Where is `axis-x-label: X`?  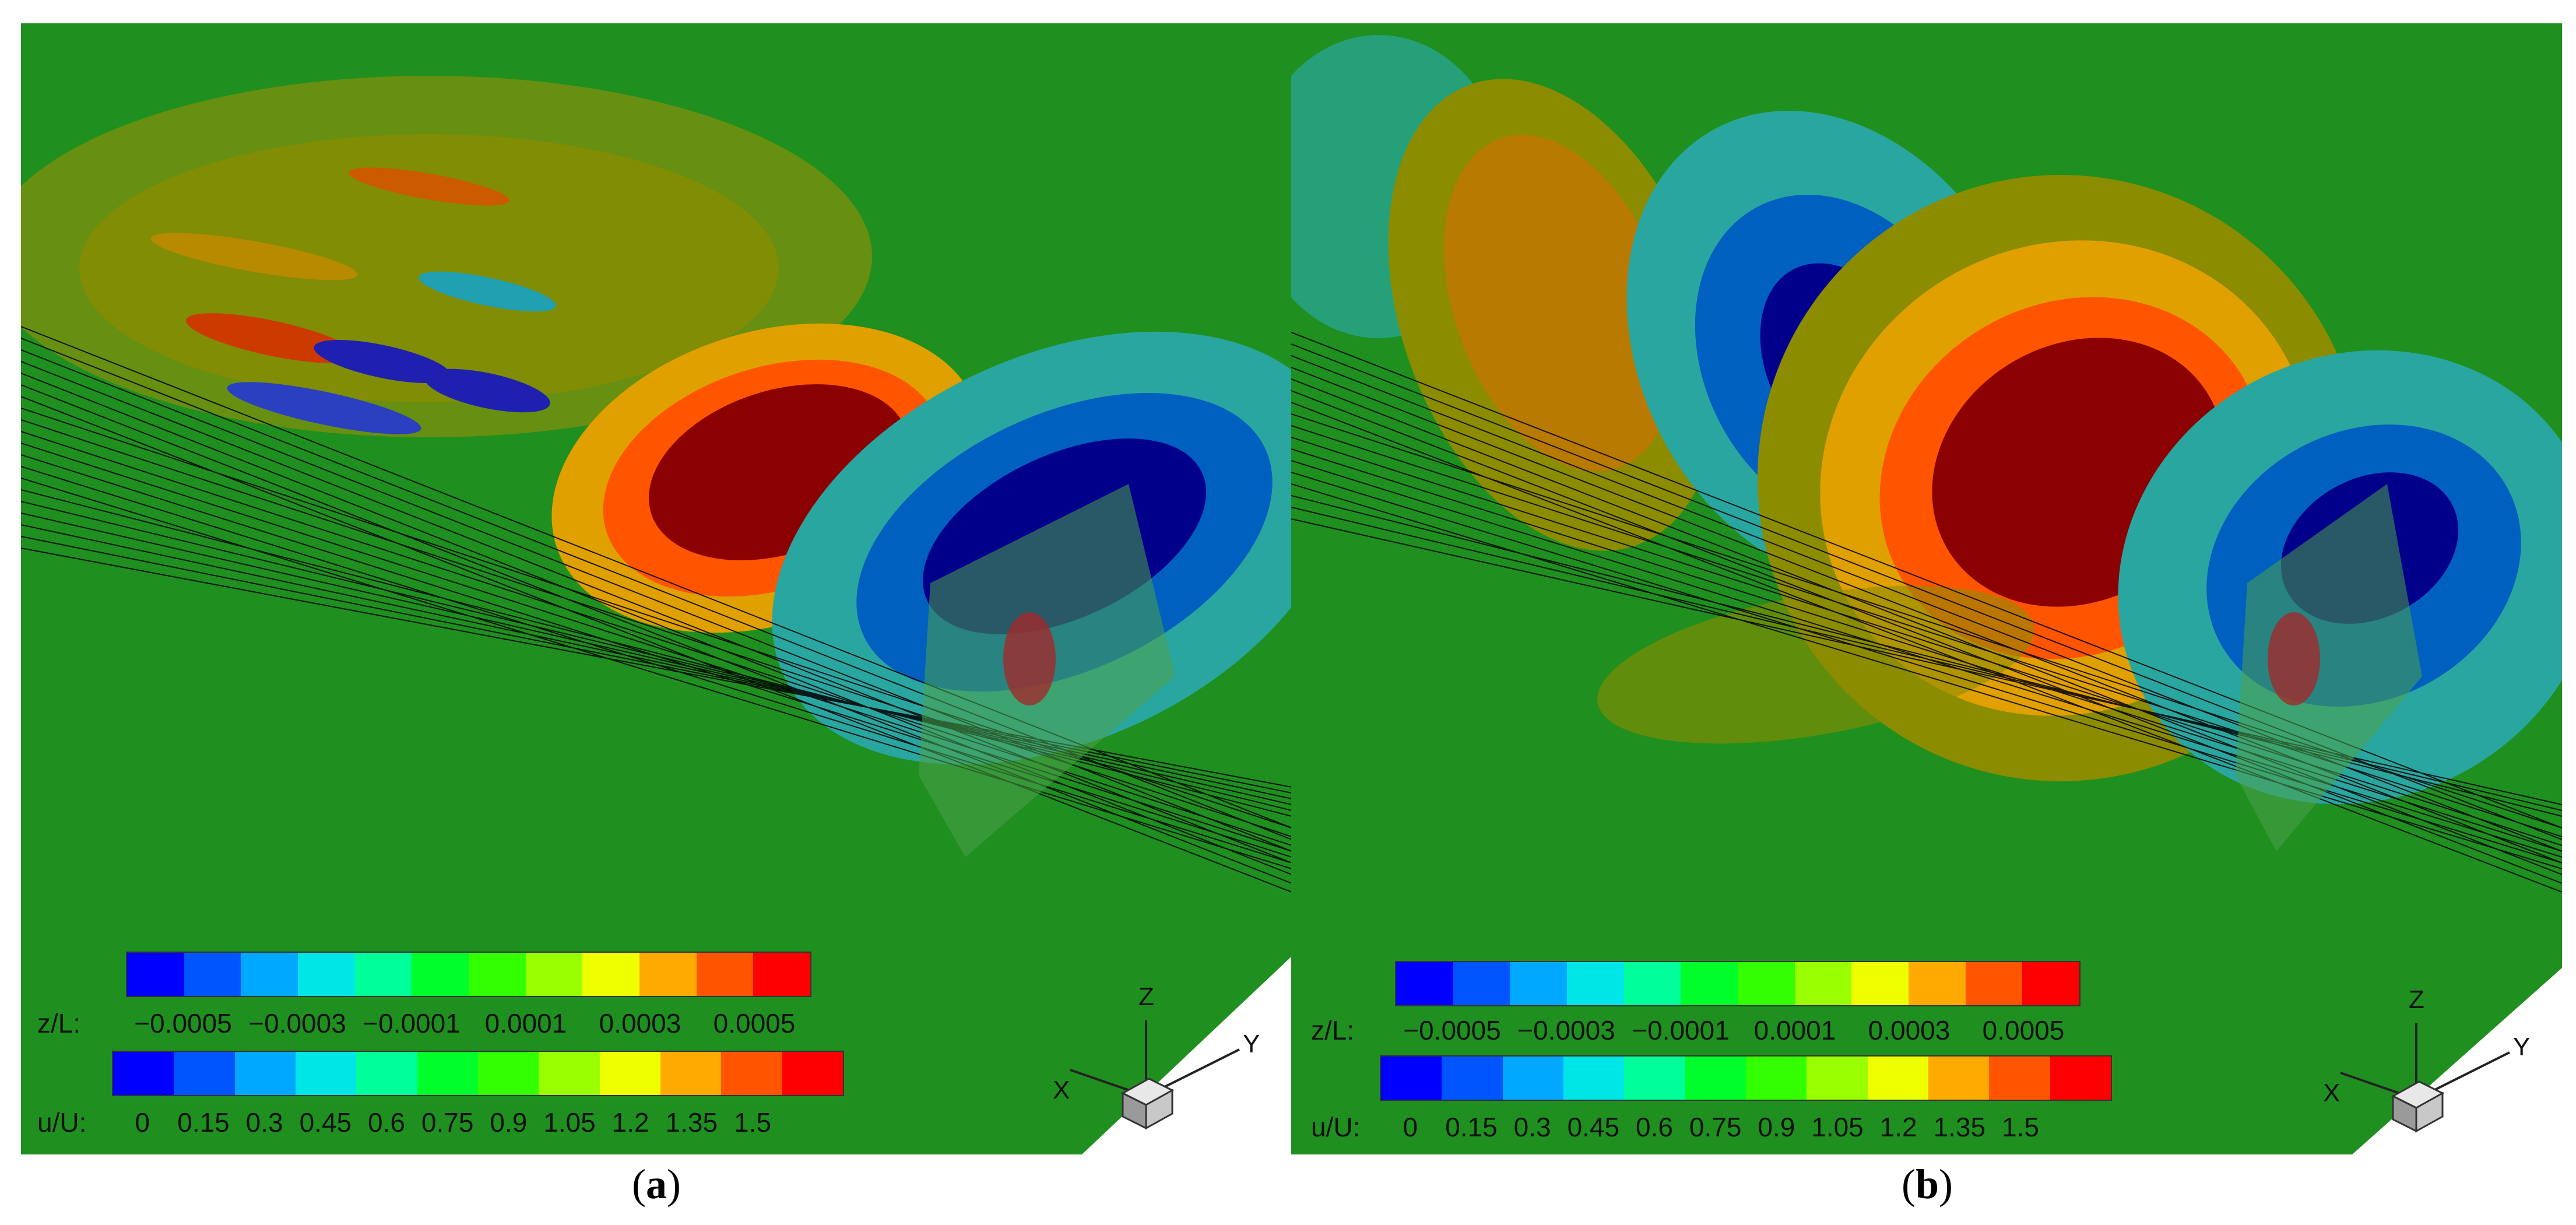
axis-x-label: X is located at coordinates (2331, 1093).